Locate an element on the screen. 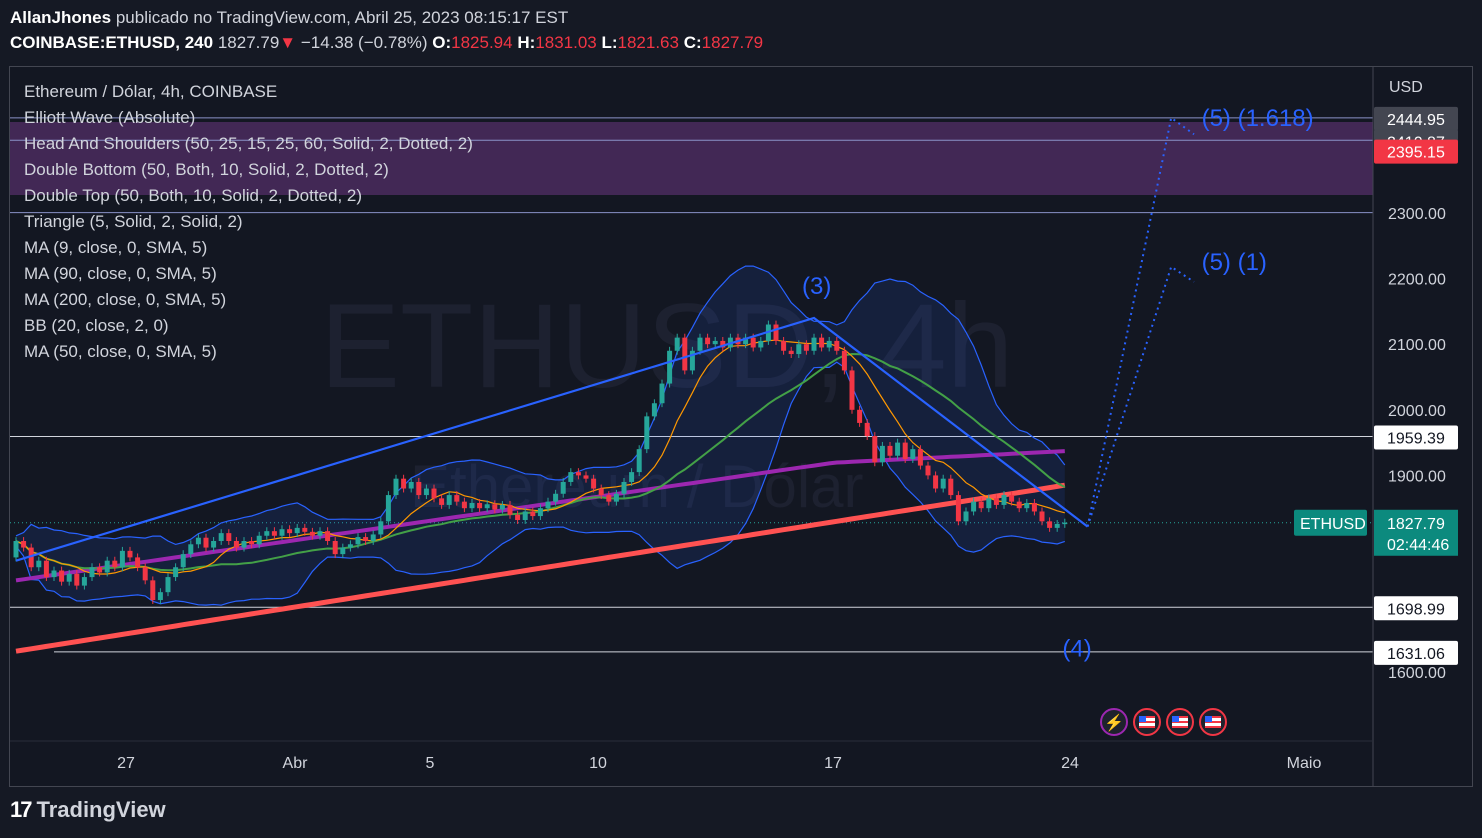  footer-brand: 17 TradingView is located at coordinates (88, 810).